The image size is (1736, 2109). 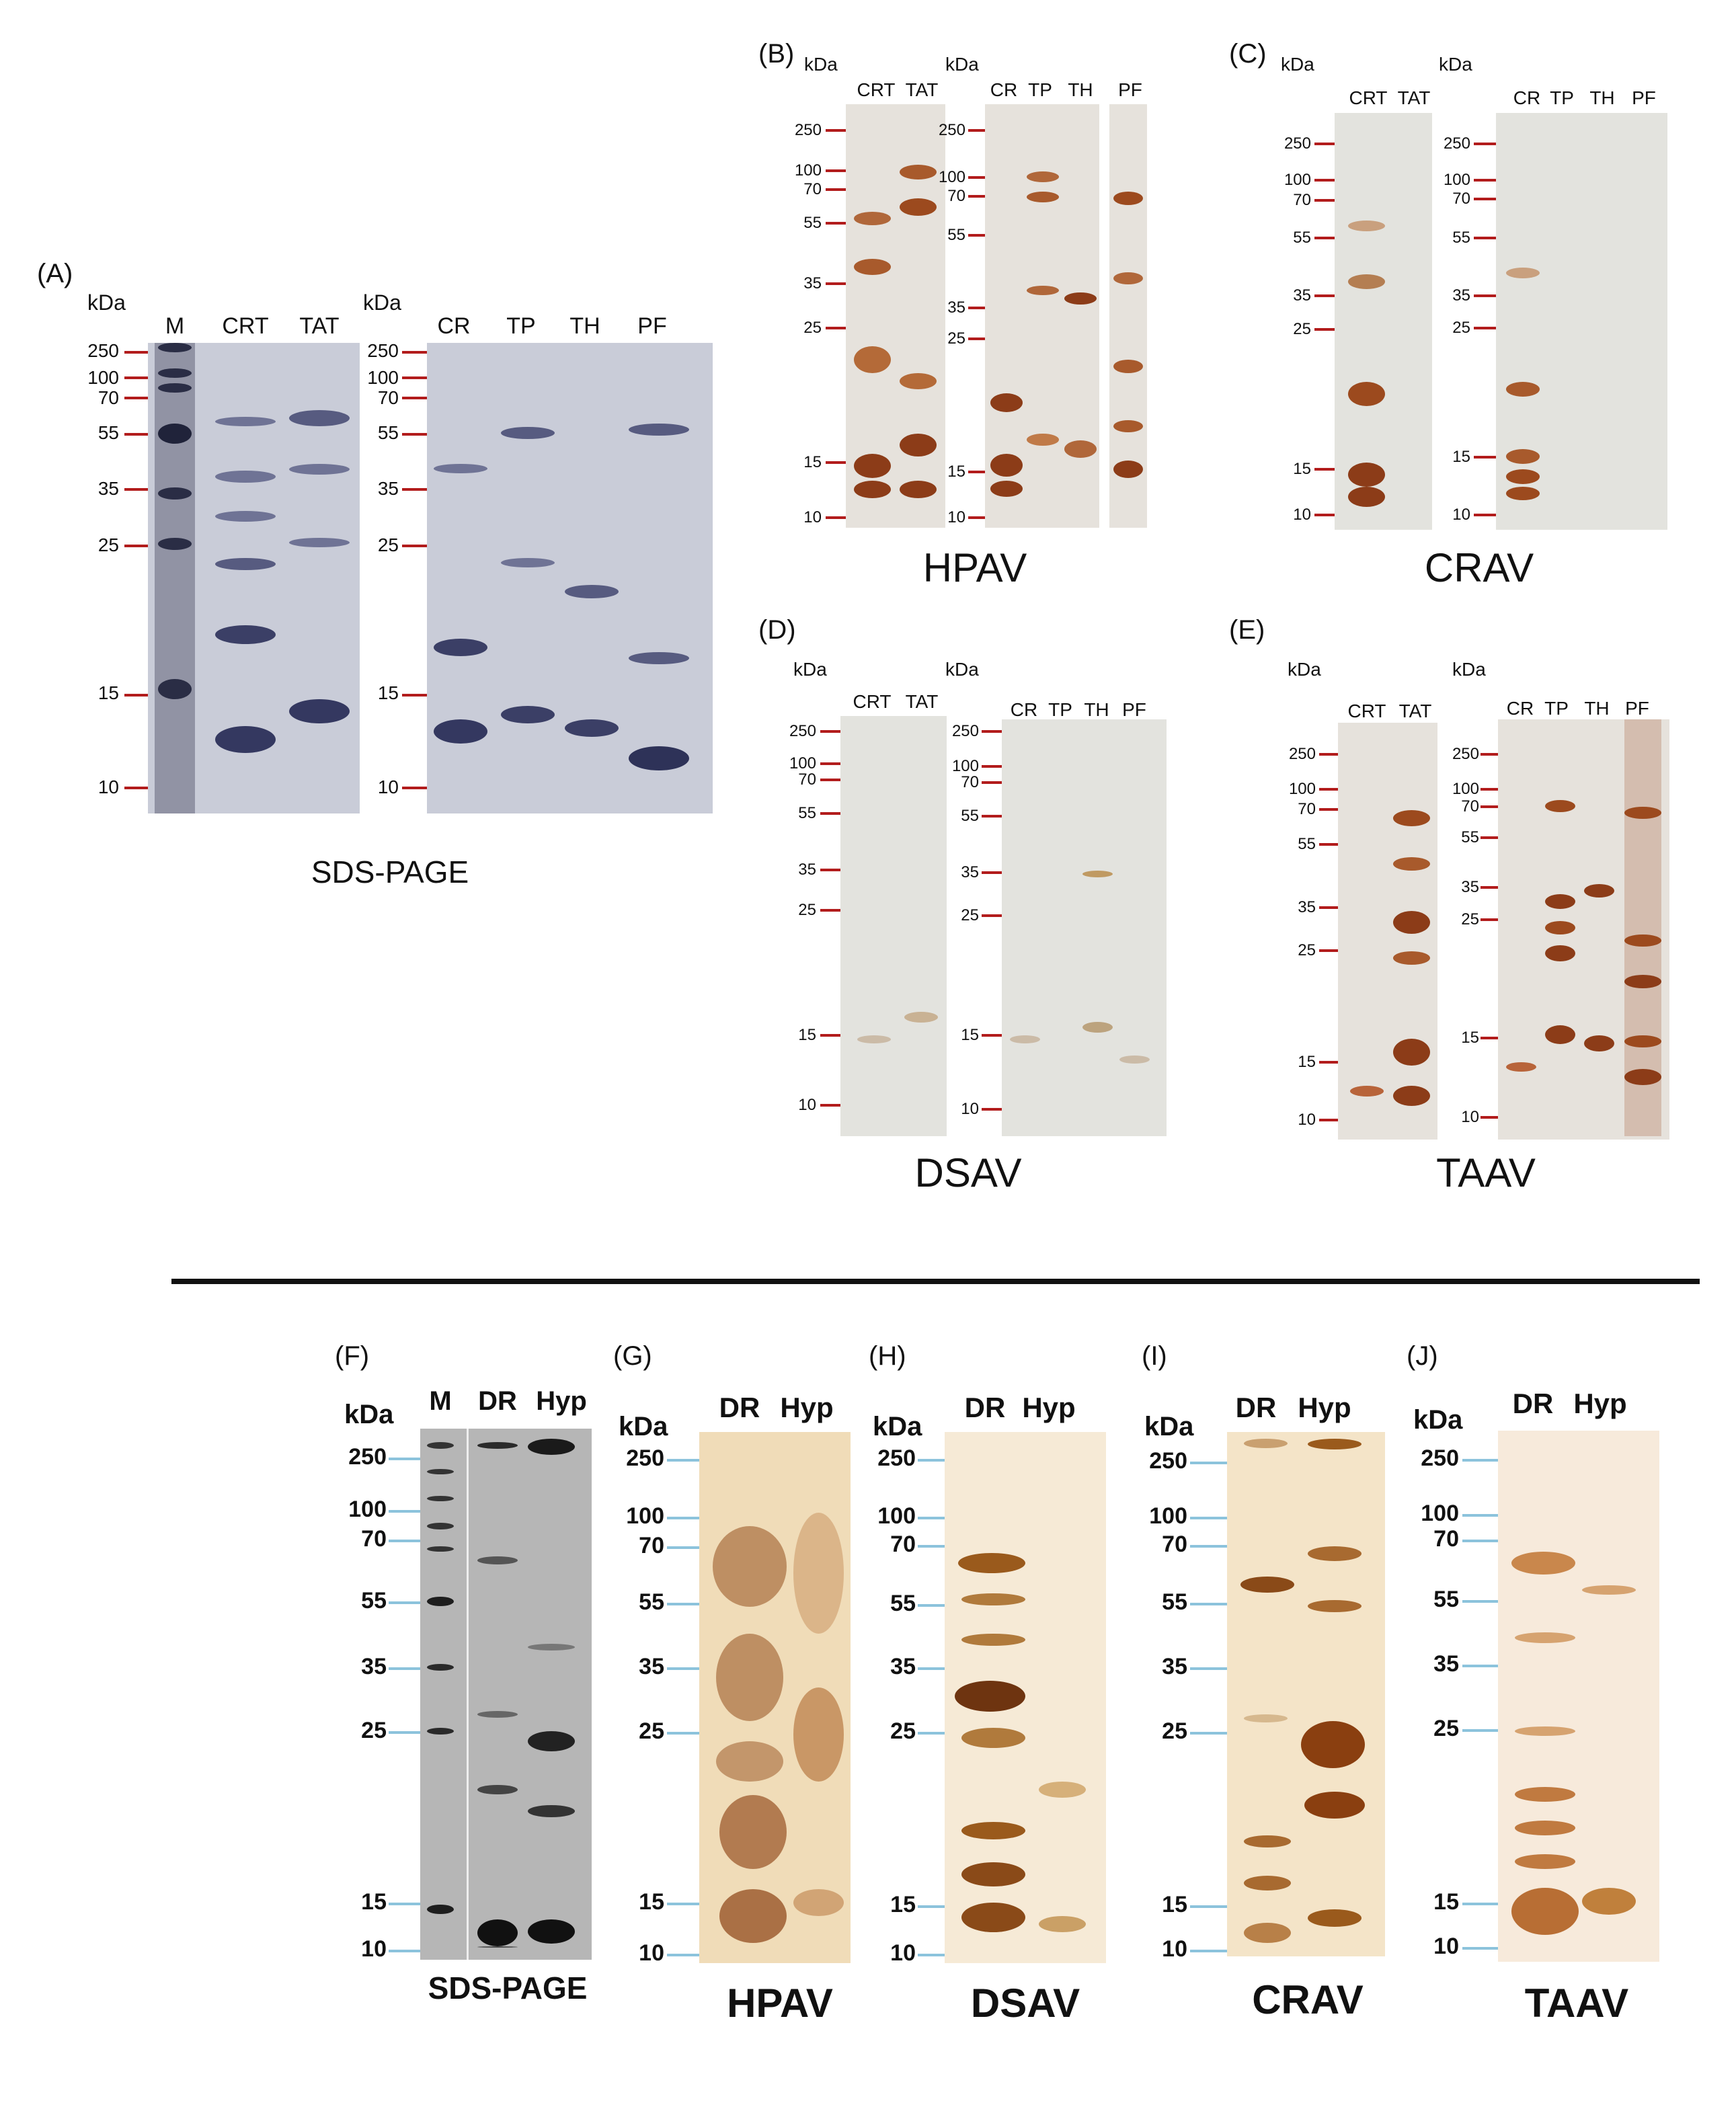 I want to click on gel-e-left, so click(x=1387, y=932).